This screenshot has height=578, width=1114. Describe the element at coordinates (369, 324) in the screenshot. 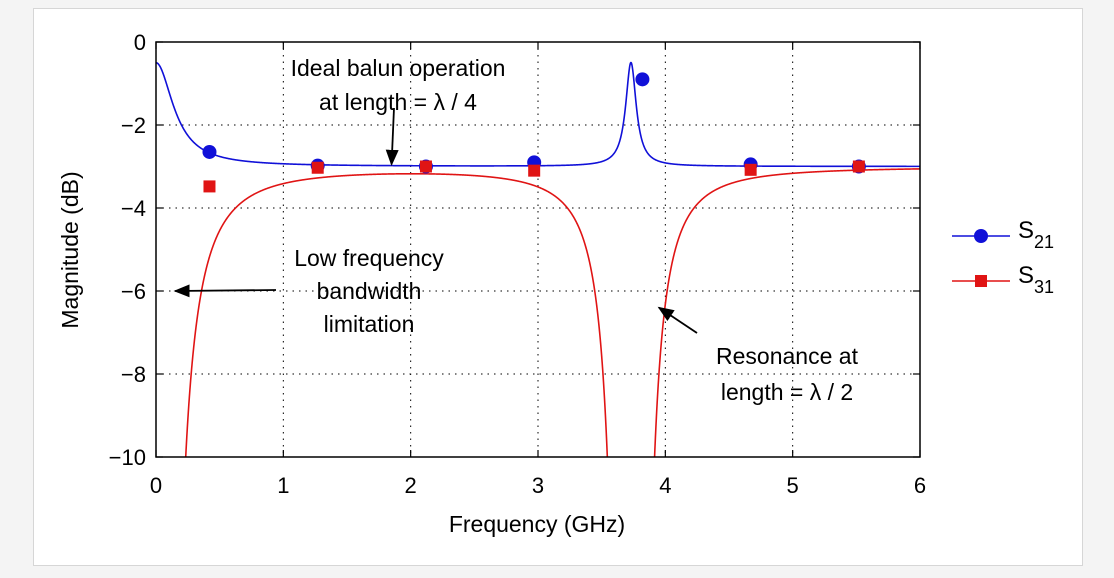

I see `annotation-lowfreq-text: limitation` at that location.